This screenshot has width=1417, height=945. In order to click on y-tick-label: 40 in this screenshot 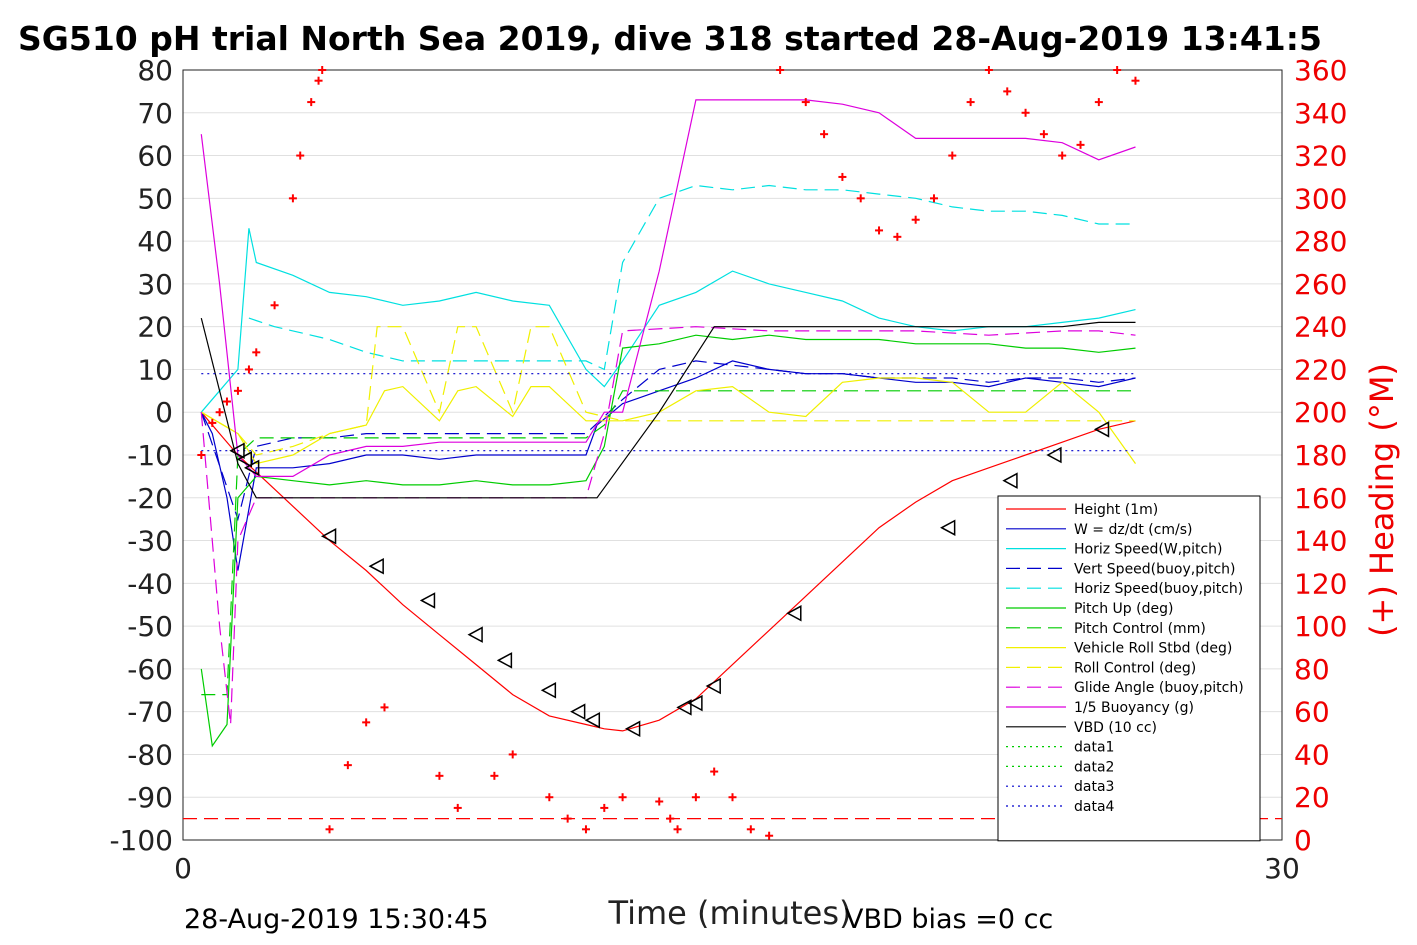, I will do `click(155, 241)`.